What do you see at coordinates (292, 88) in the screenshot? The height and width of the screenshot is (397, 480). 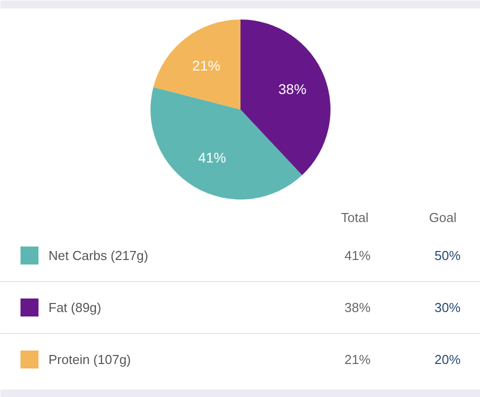 I see `data-label: 38%` at bounding box center [292, 88].